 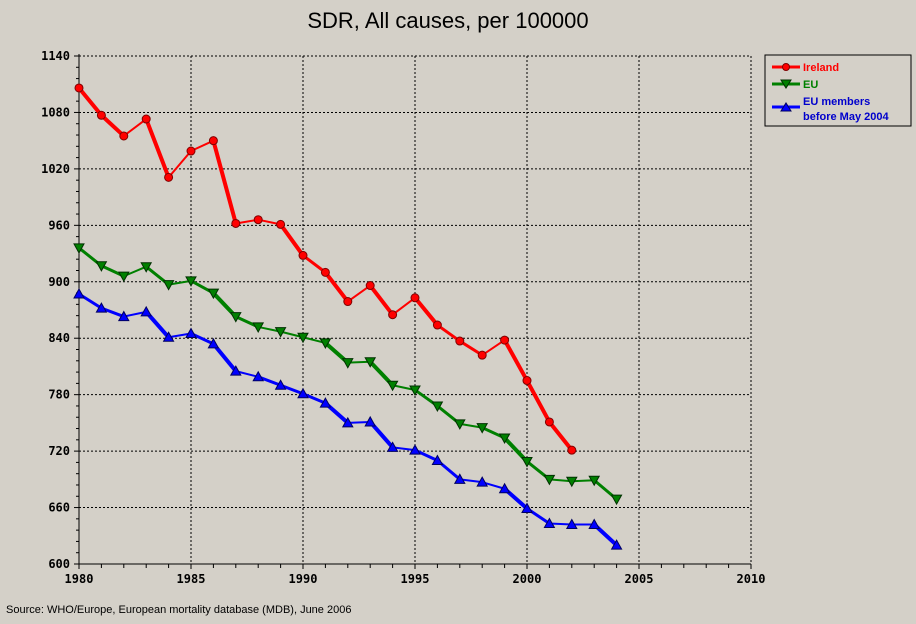 What do you see at coordinates (786, 84) in the screenshot?
I see `legend-marker-eu` at bounding box center [786, 84].